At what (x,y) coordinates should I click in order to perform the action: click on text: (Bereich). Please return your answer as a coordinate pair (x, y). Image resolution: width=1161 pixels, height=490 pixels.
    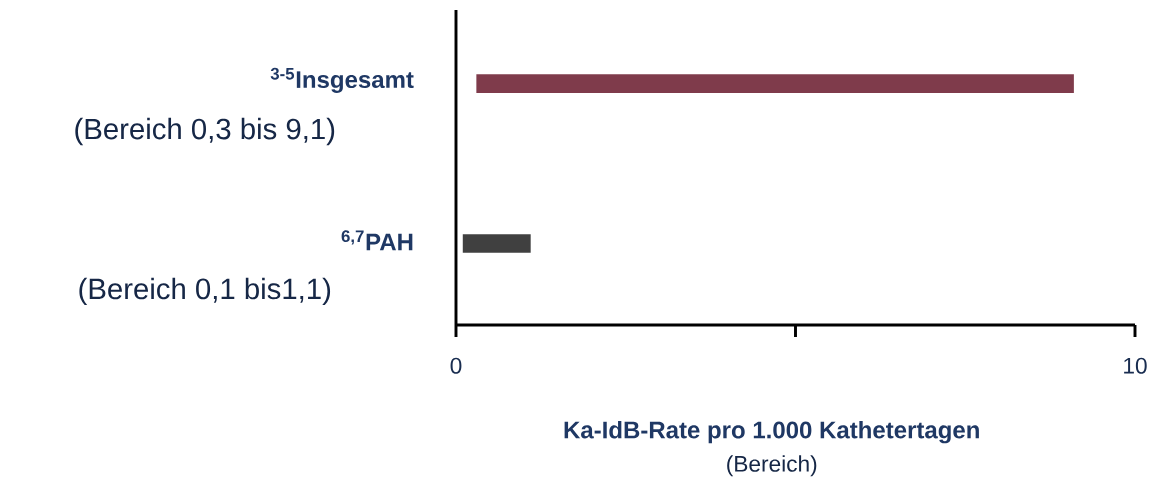
    Looking at the image, I should click on (772, 466).